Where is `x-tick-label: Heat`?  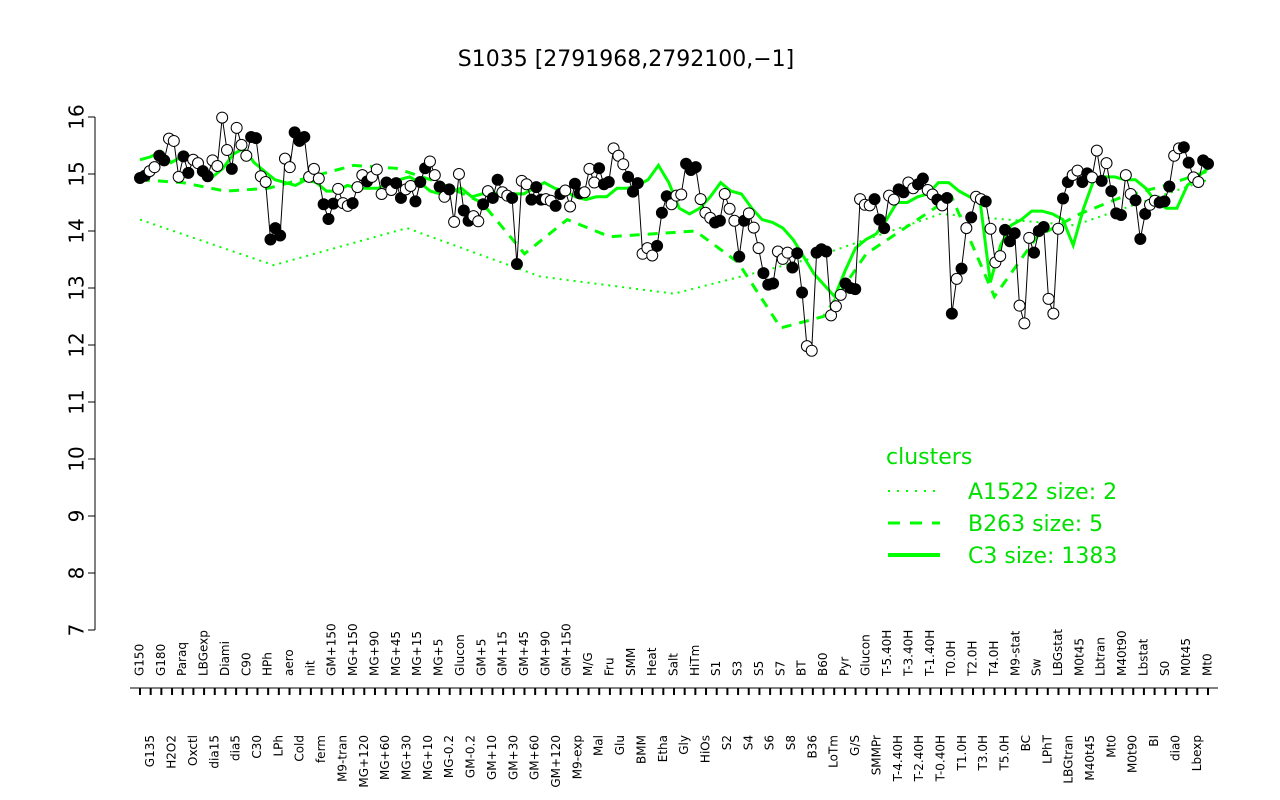
x-tick-label: Heat is located at coordinates (652, 661).